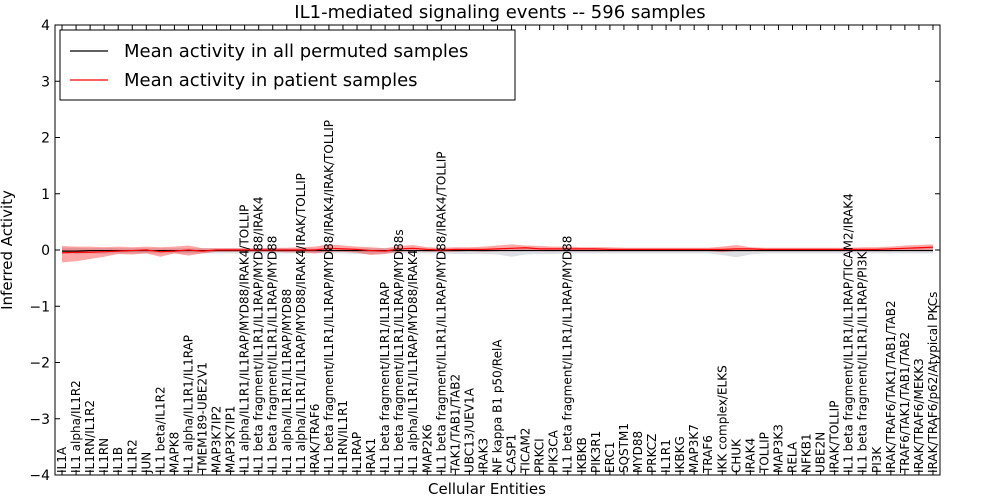 Image resolution: width=1000 pixels, height=500 pixels. What do you see at coordinates (778, 448) in the screenshot?
I see `category-label: MAP3K3` at bounding box center [778, 448].